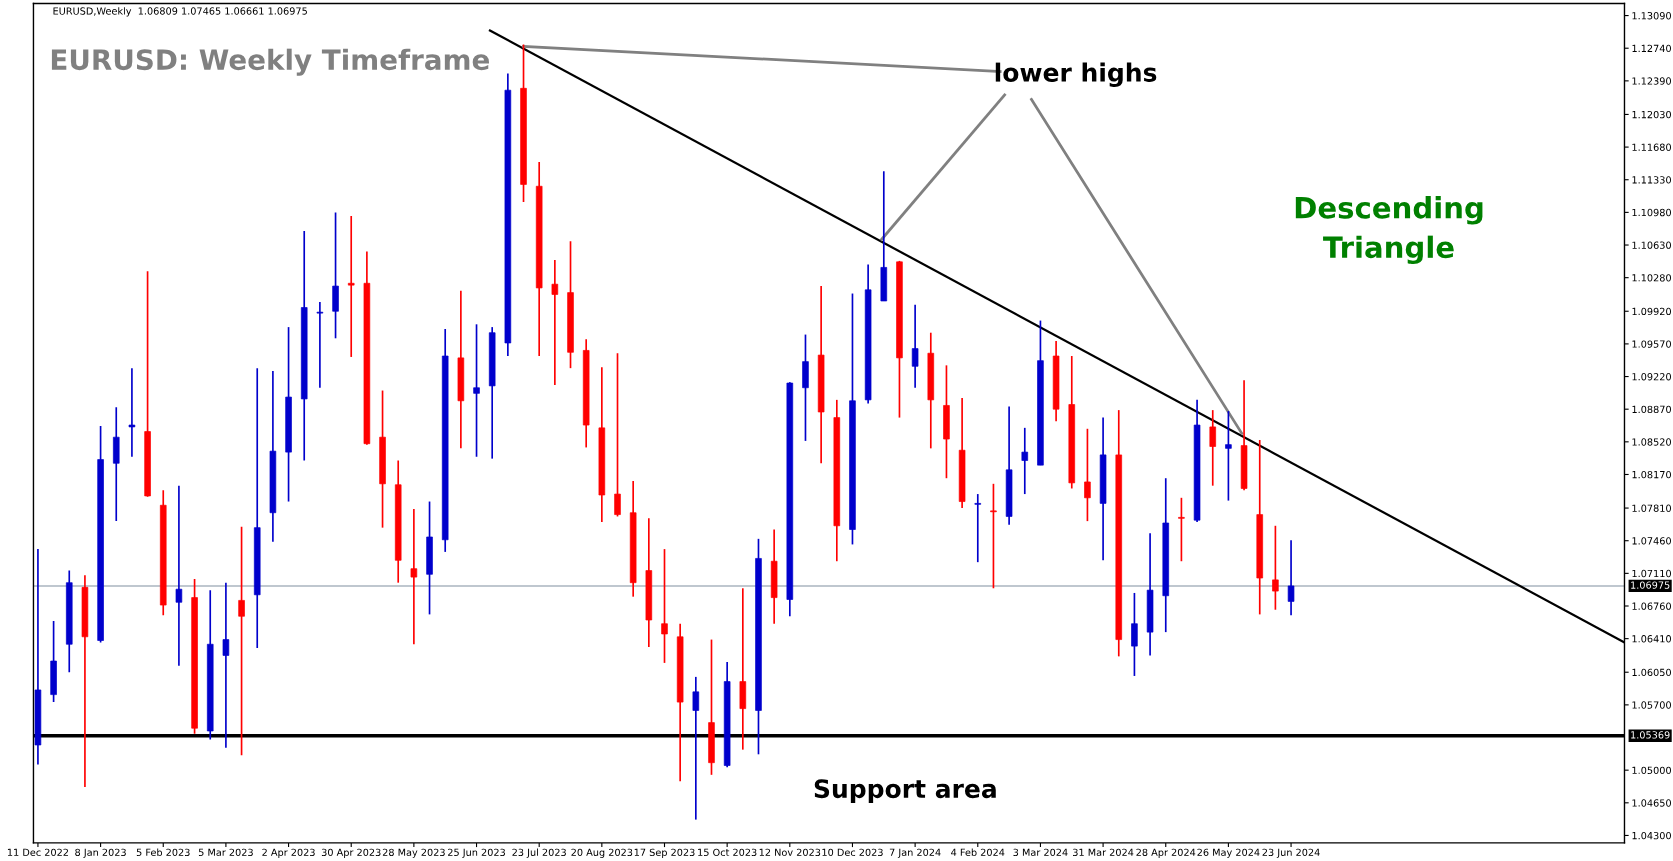  I want to click on x-tick-label: 8 Jan 2023, so click(100, 853).